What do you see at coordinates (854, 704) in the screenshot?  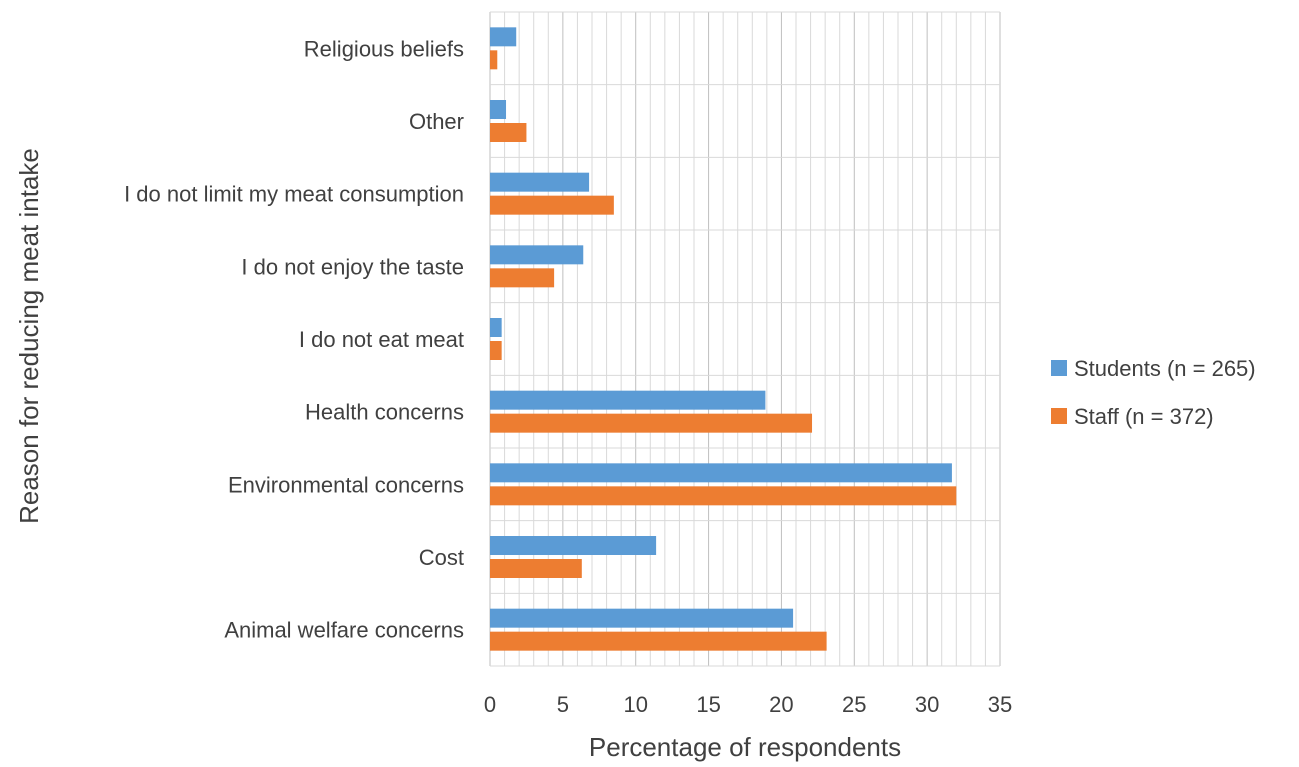 I see `x-tick-label: 25` at bounding box center [854, 704].